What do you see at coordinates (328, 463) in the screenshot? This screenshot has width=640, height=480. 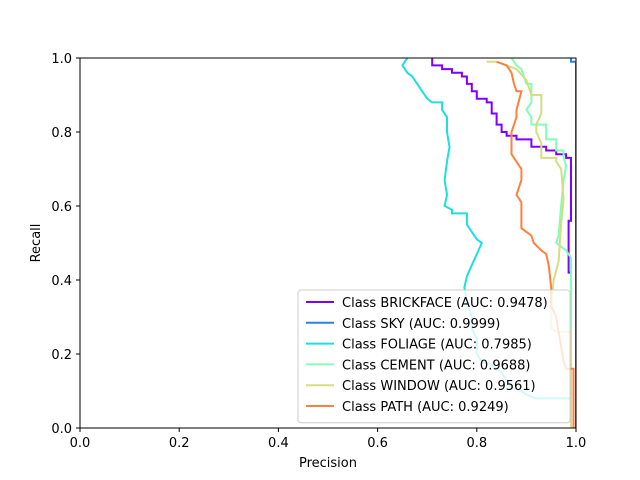 I see `x-axis-label: Precision` at bounding box center [328, 463].